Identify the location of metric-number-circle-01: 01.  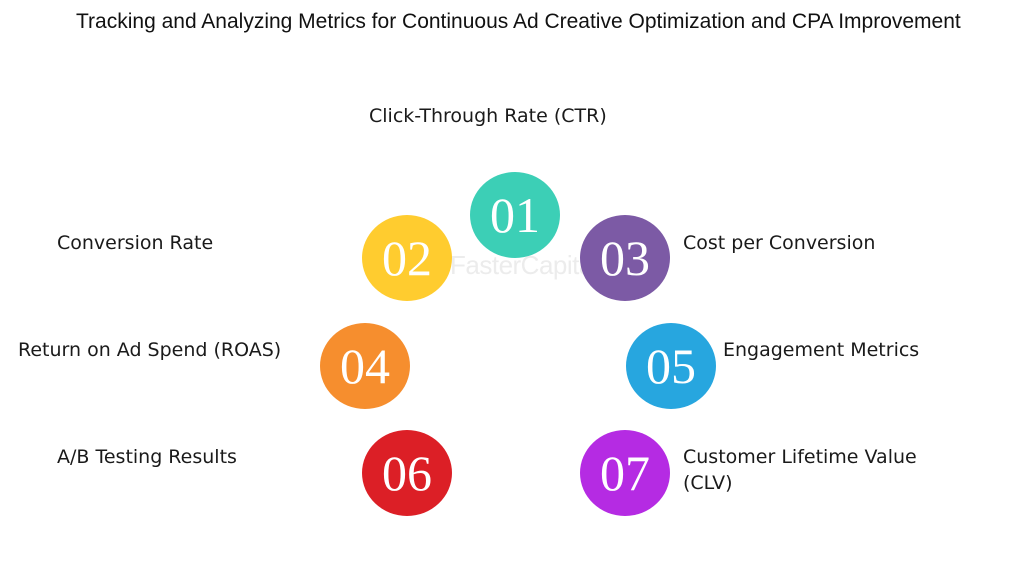
(515, 215).